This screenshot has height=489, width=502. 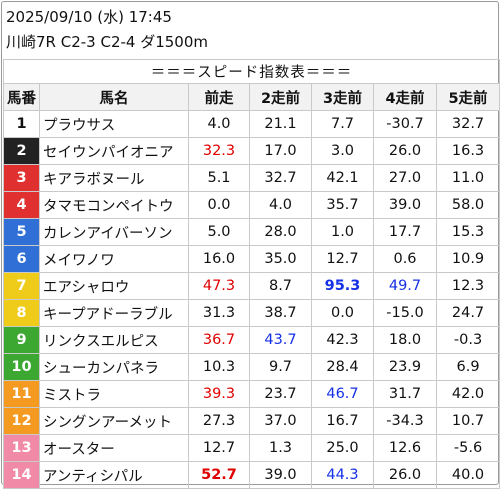 What do you see at coordinates (21, 178) in the screenshot?
I see `horse-number-cell: 3` at bounding box center [21, 178].